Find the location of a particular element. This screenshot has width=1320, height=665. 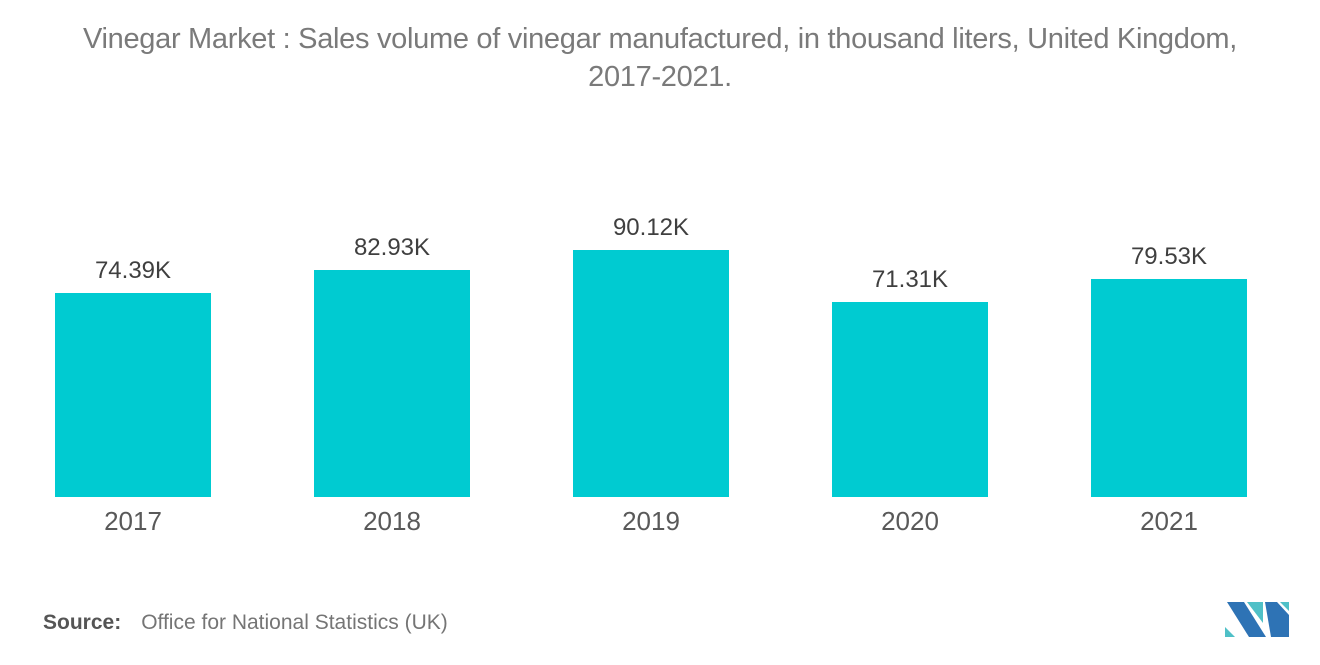

bar-column: 79.53K is located at coordinates (1169, 370).